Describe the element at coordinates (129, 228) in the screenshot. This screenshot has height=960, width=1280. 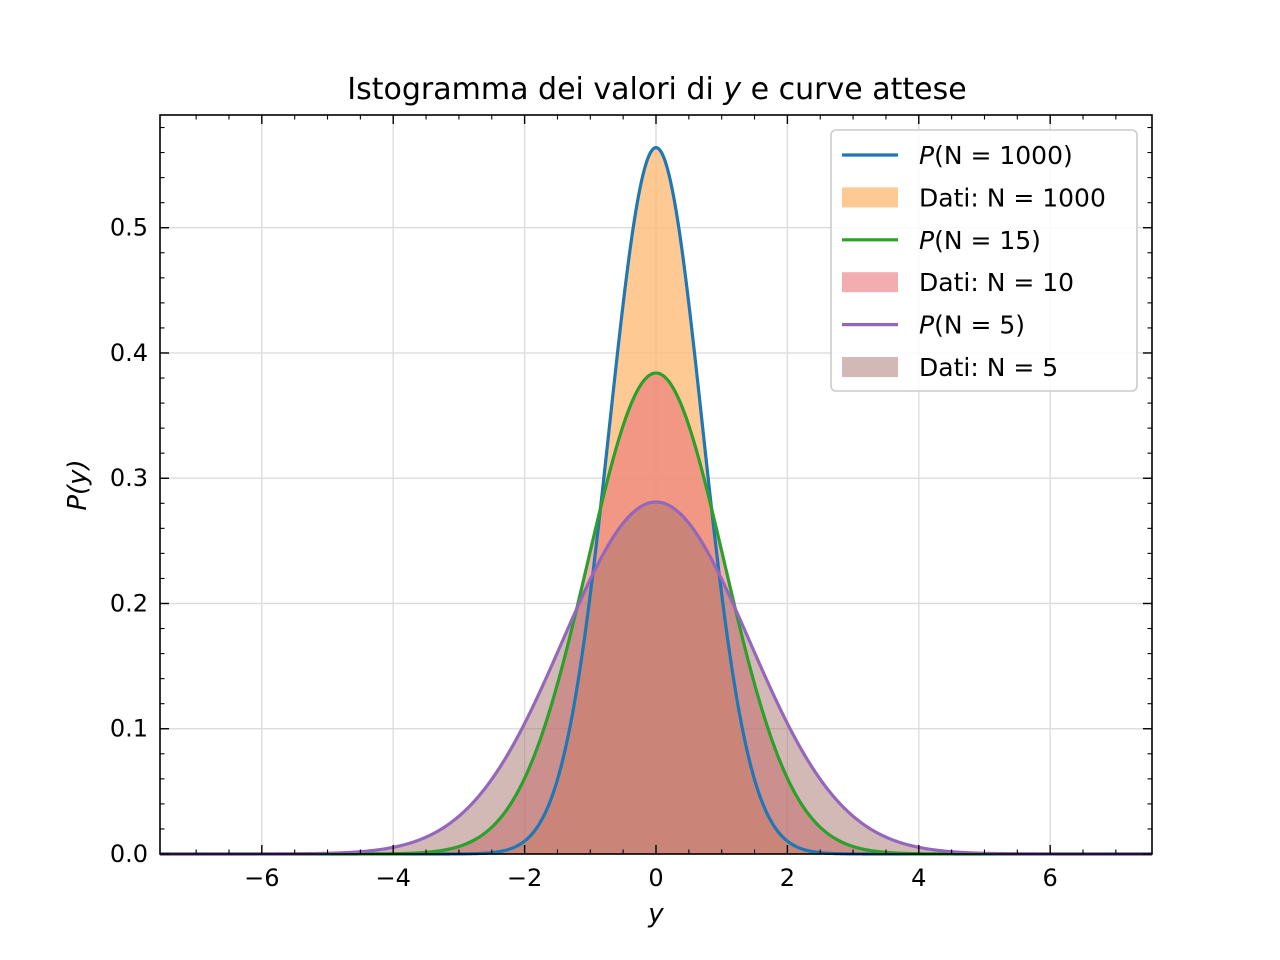
I see `y-tick-label-5: 0.5` at that location.